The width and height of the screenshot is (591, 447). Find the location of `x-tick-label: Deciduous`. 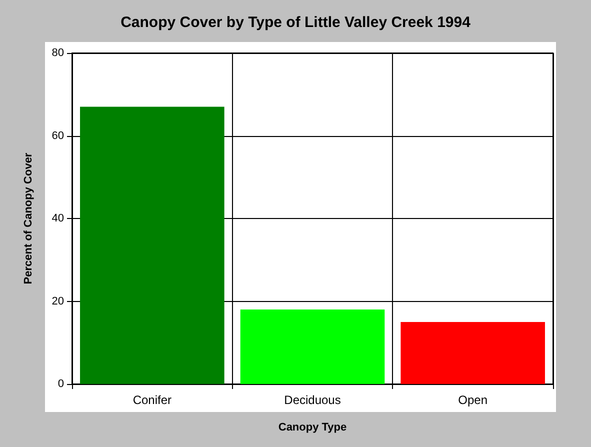

x-tick-label: Deciduous is located at coordinates (312, 400).